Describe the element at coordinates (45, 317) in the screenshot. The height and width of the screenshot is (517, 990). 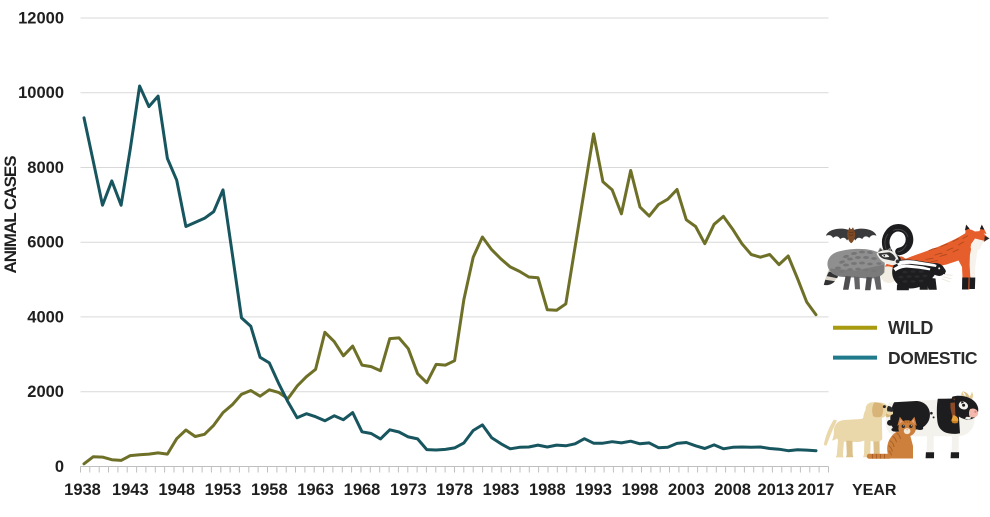
I see `svg-text: 4000` at that location.